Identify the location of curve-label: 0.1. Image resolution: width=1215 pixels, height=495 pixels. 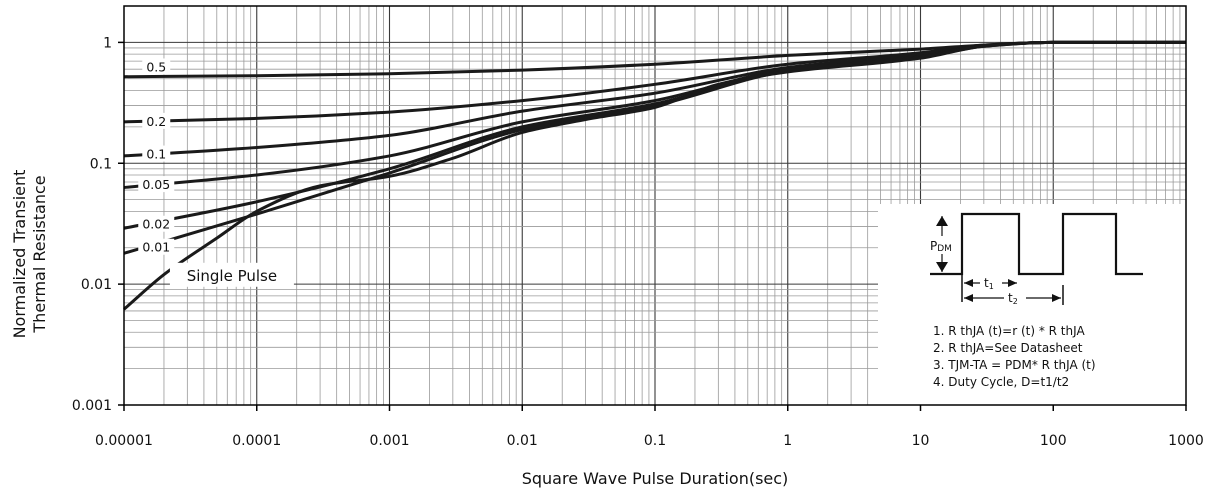
(156, 154).